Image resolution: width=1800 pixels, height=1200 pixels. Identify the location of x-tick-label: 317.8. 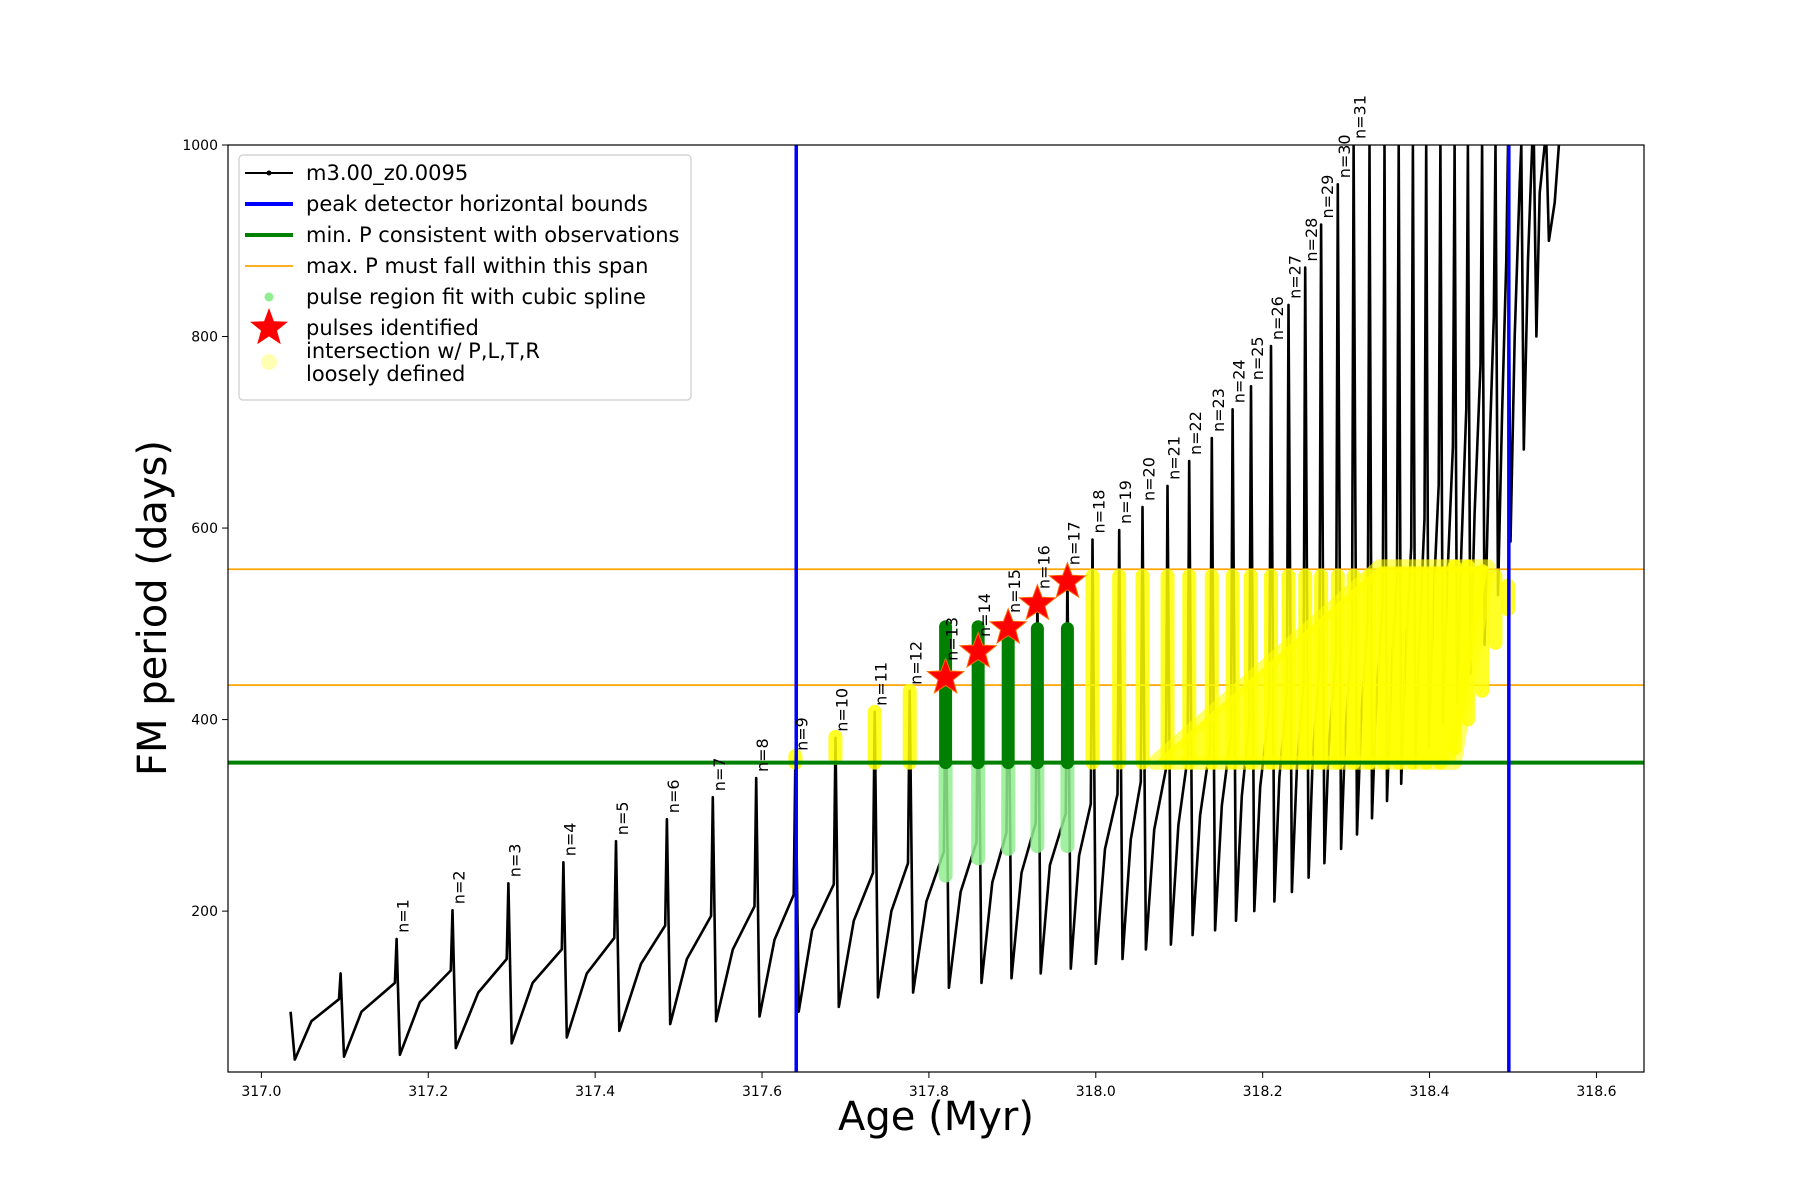
(929, 1092).